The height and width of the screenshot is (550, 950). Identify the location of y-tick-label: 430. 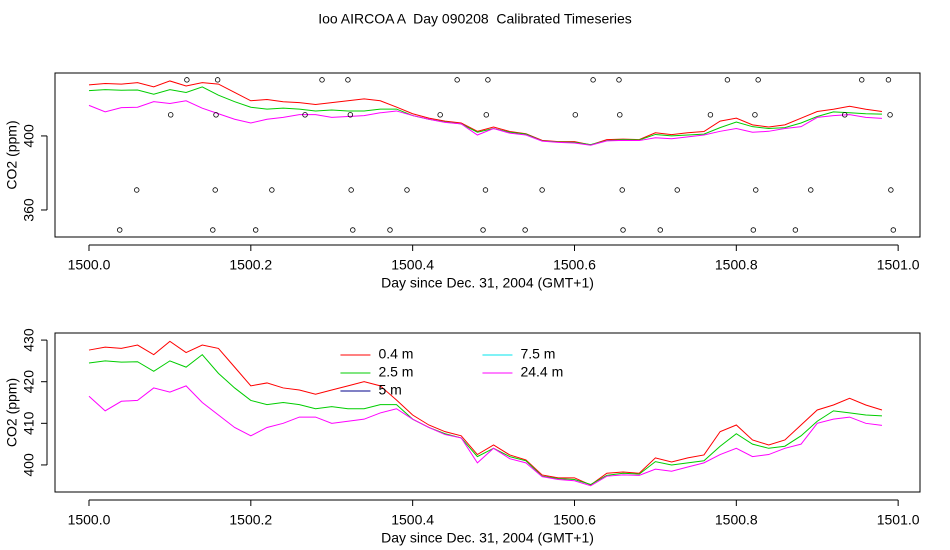
(29, 340).